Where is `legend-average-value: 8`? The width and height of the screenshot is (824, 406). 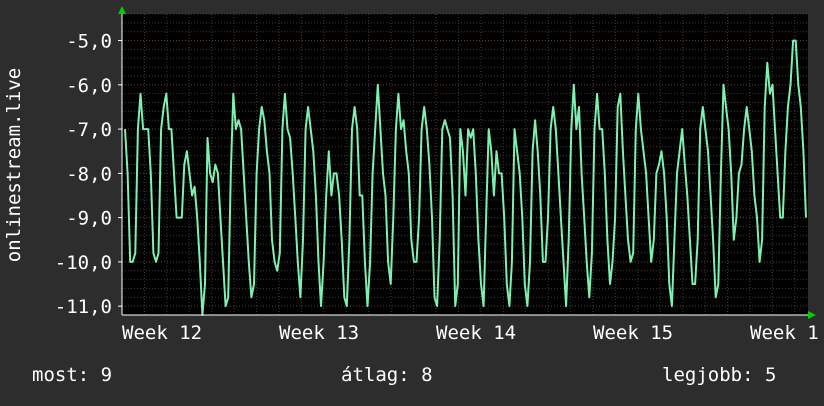
legend-average-value: 8 is located at coordinates (427, 375).